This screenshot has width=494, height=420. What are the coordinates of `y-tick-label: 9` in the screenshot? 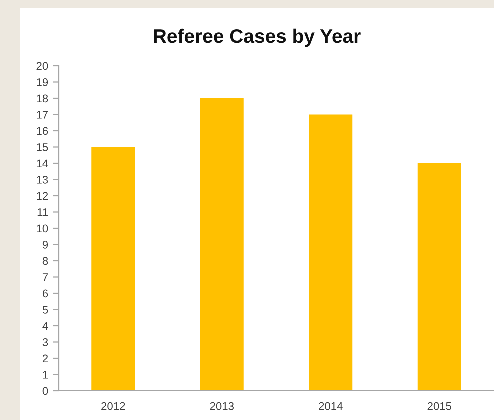 It's located at (45, 245).